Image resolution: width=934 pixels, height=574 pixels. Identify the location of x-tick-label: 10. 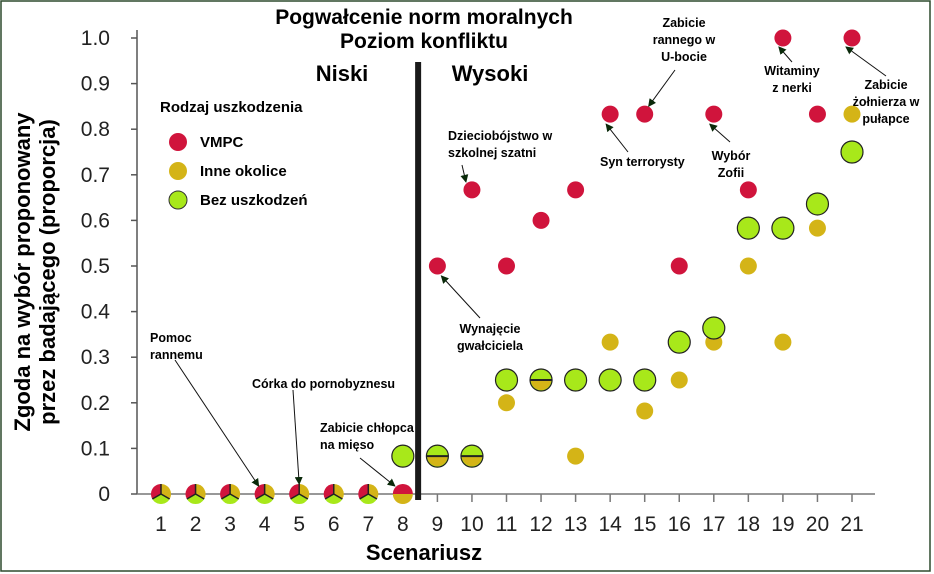
(471, 524).